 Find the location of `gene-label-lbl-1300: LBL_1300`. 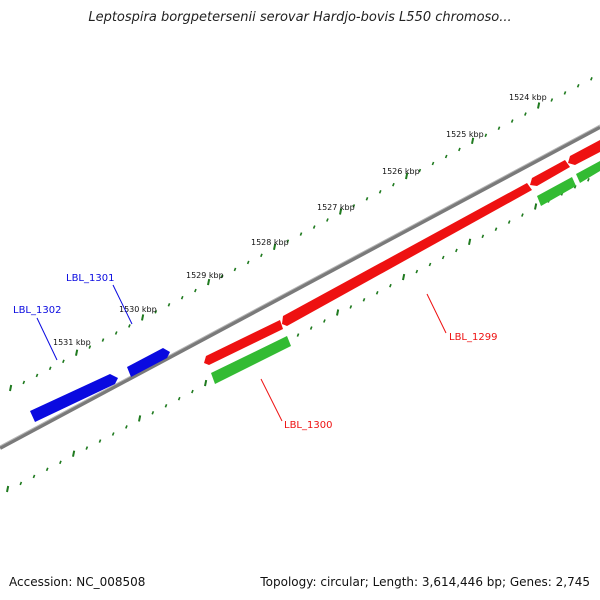

gene-label-lbl-1300: LBL_1300 is located at coordinates (308, 425).